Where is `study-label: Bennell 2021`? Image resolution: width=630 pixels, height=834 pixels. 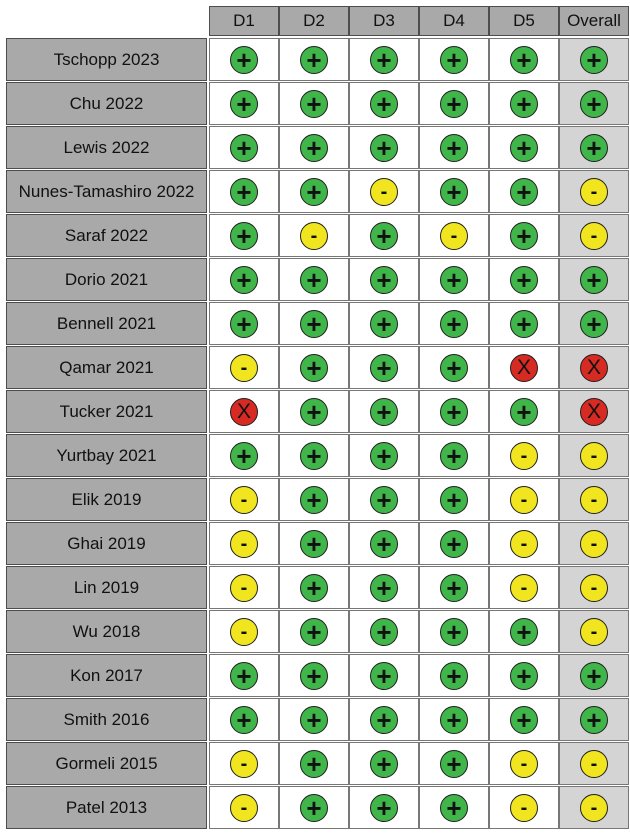 study-label: Bennell 2021 is located at coordinates (106, 323).